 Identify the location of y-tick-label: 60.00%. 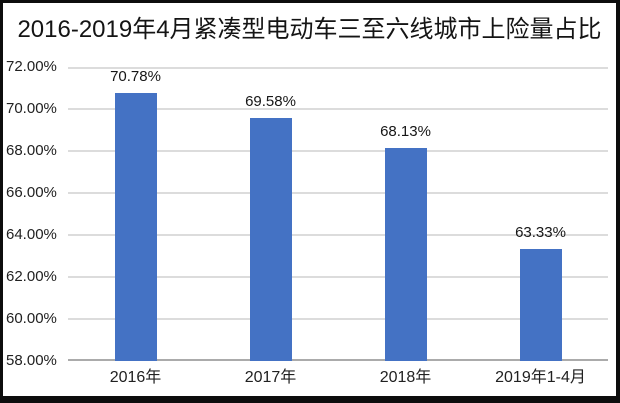
(31, 318).